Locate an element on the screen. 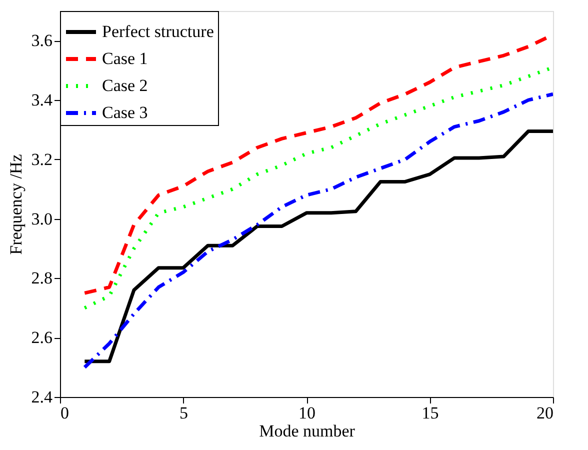 This screenshot has width=588, height=450. legend-label: Case 1 is located at coordinates (125, 58).